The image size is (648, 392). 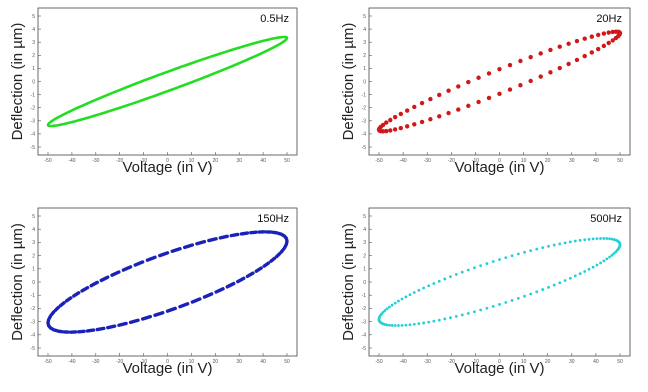 What do you see at coordinates (33, 309) in the screenshot?
I see `y-tick-label: -2` at bounding box center [33, 309].